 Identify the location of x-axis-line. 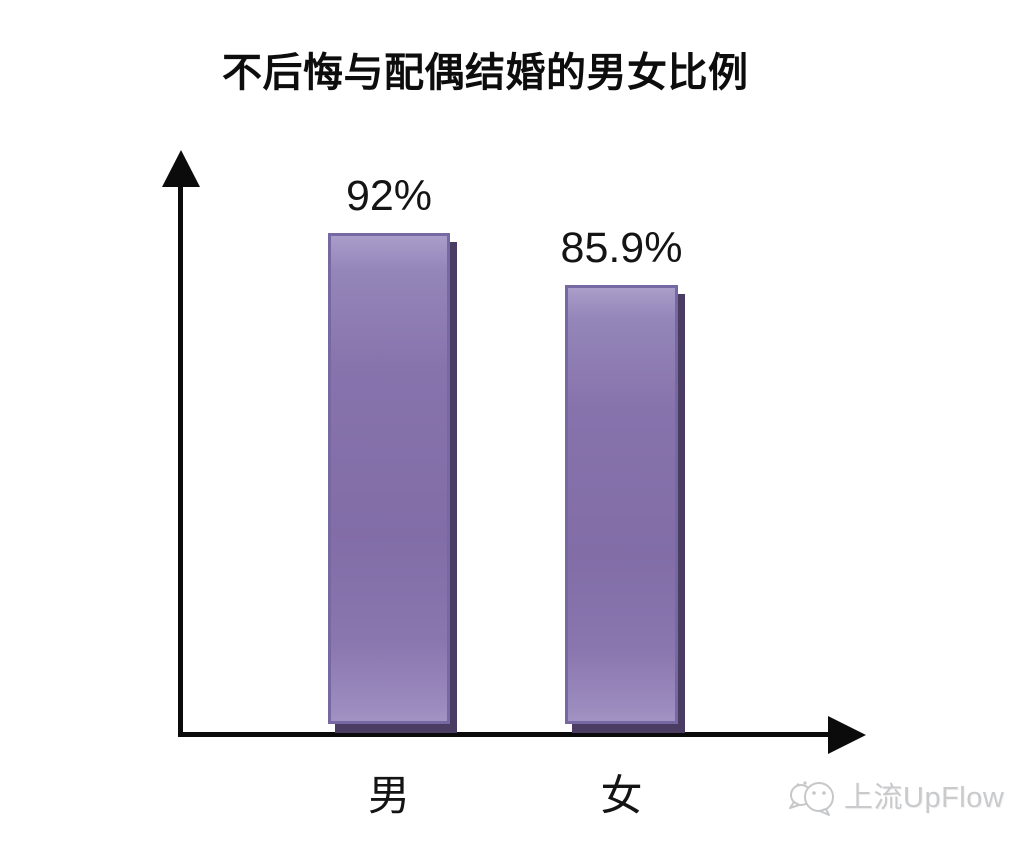
(504, 734).